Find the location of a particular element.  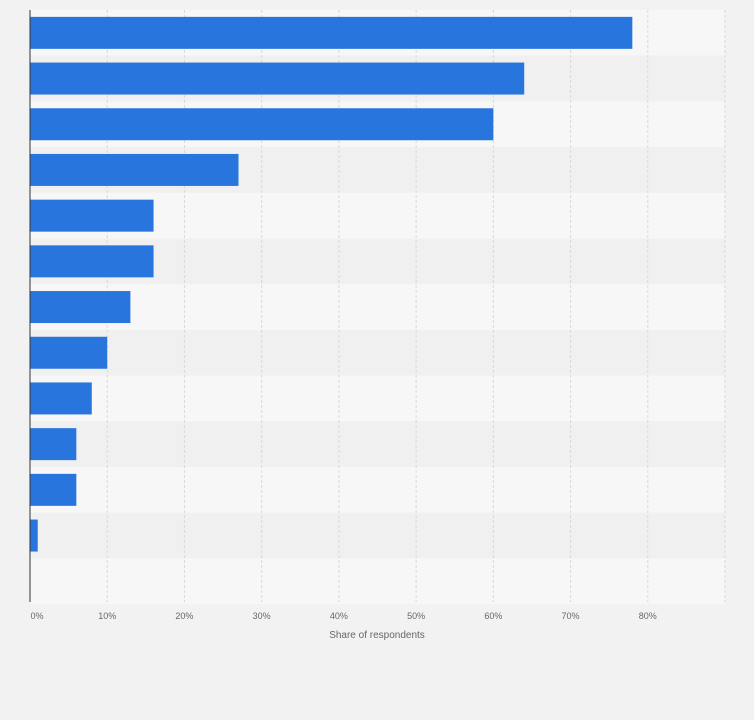

x-tick-label: 10% is located at coordinates (107, 616).